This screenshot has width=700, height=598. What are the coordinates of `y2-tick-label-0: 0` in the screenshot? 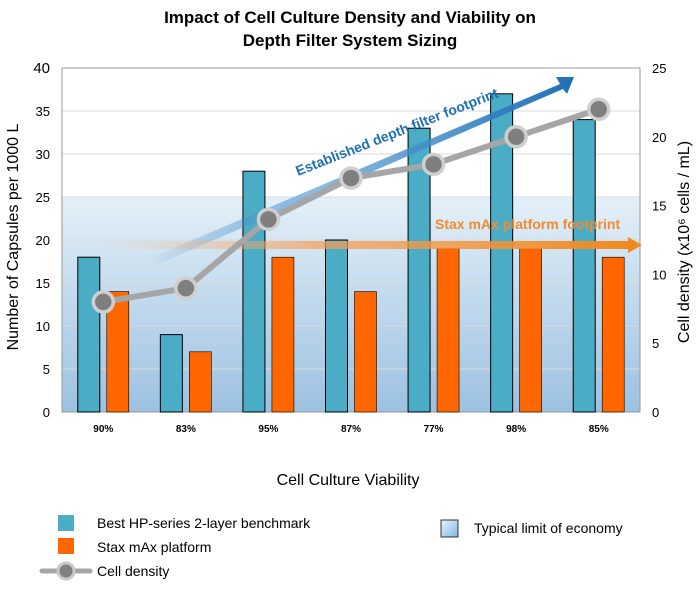 It's located at (655, 412).